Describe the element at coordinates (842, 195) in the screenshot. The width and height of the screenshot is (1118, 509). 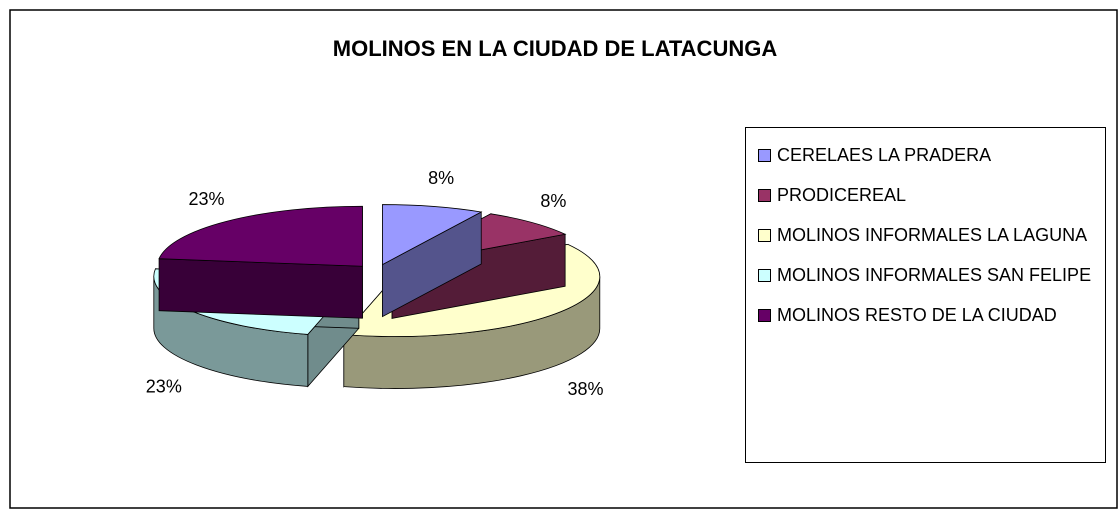
I see `legend-label: PRODICEREAL` at that location.